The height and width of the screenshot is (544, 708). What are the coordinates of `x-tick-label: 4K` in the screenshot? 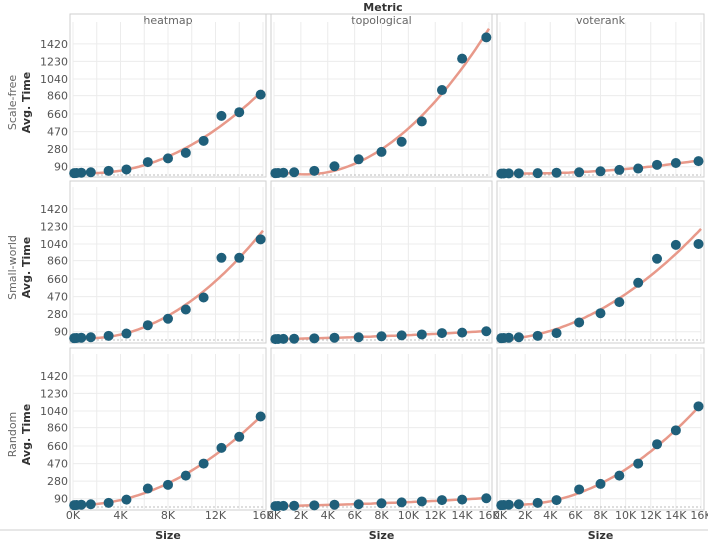 It's located at (120, 515).